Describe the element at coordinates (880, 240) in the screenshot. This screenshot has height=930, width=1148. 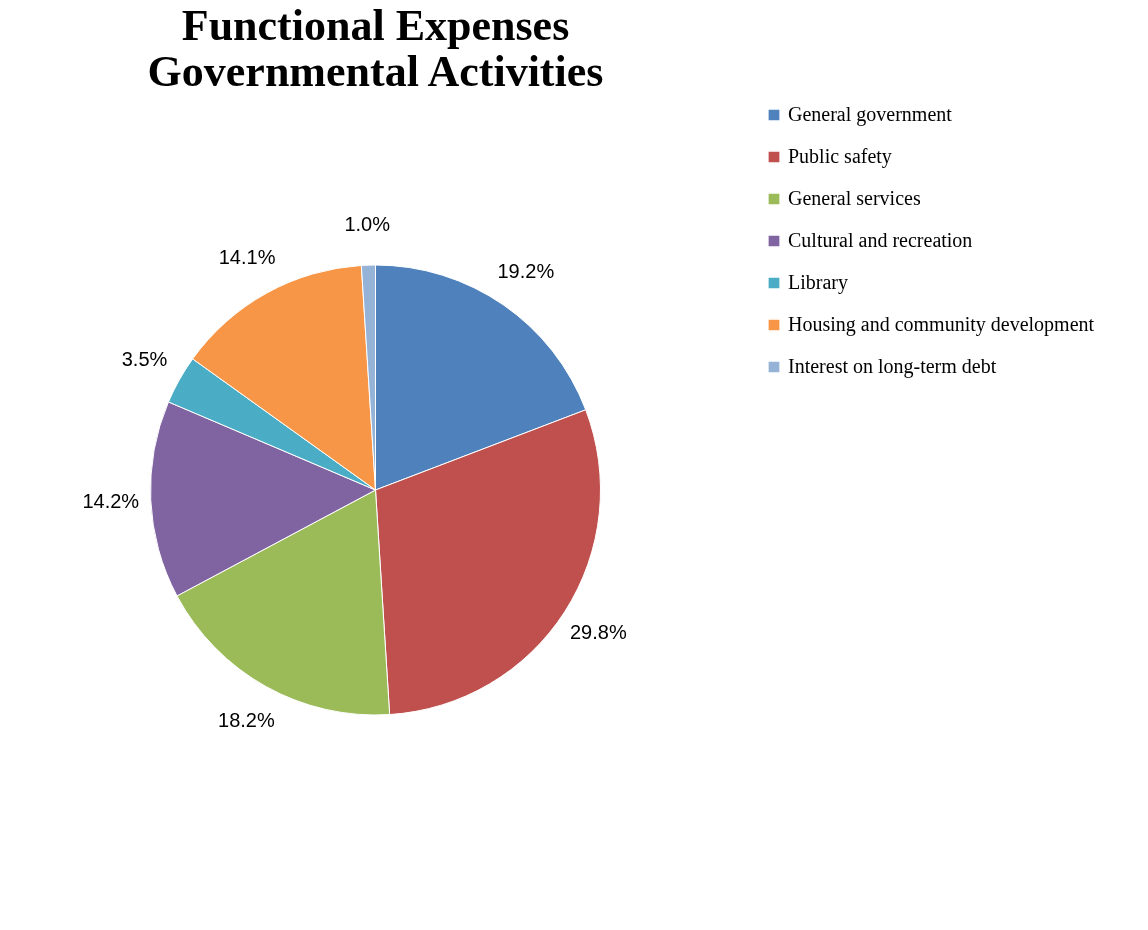
I see `legend-label: Cultural and recreation` at that location.